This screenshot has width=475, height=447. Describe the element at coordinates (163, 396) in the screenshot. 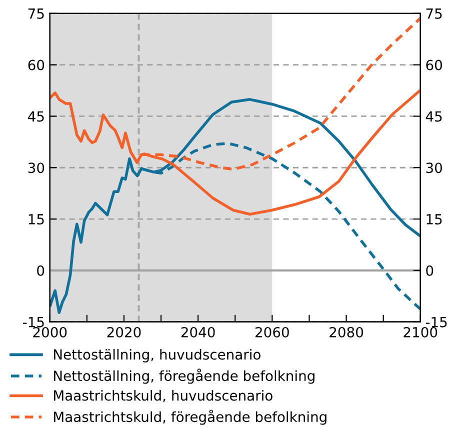

I see `legend-label: Maastrichtskuld, huvudscenario` at that location.